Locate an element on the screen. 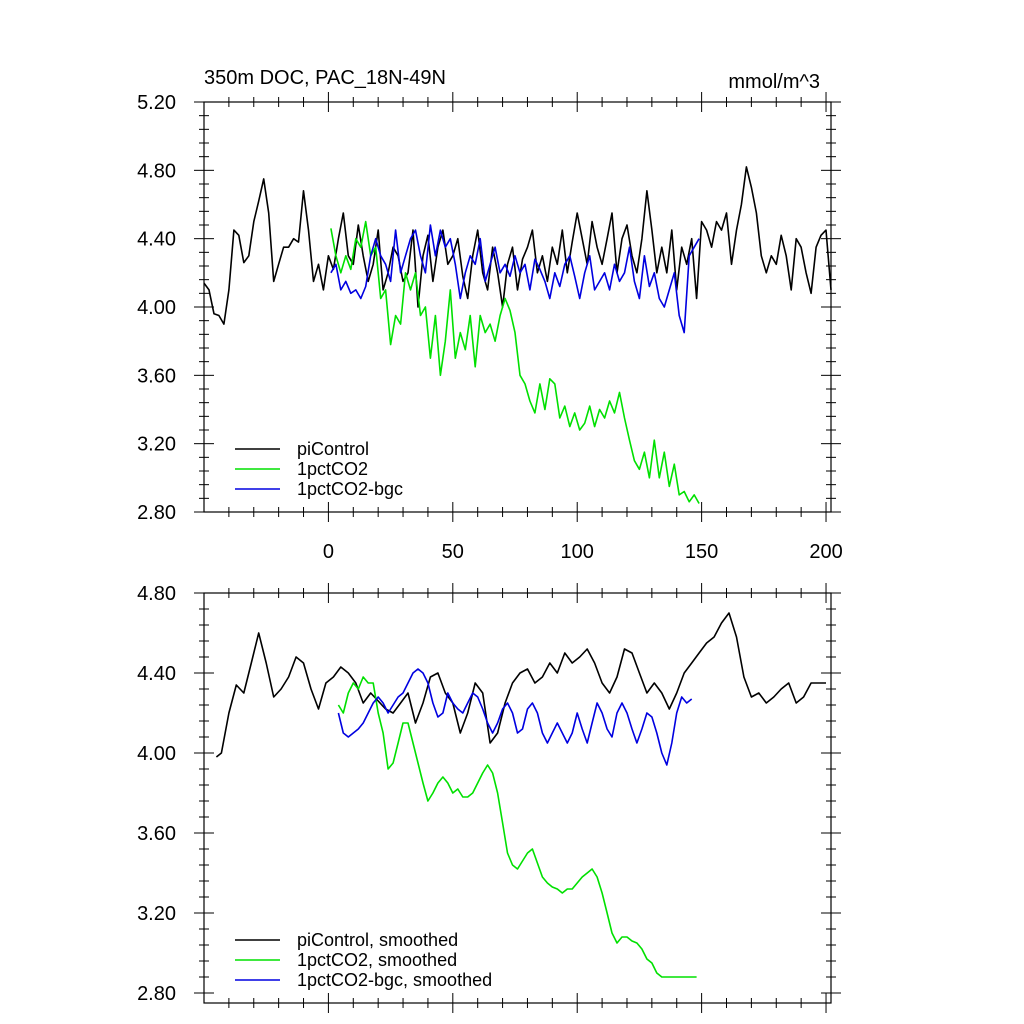 The height and width of the screenshot is (1024, 1024). x-tick-label: 0 is located at coordinates (328, 552).